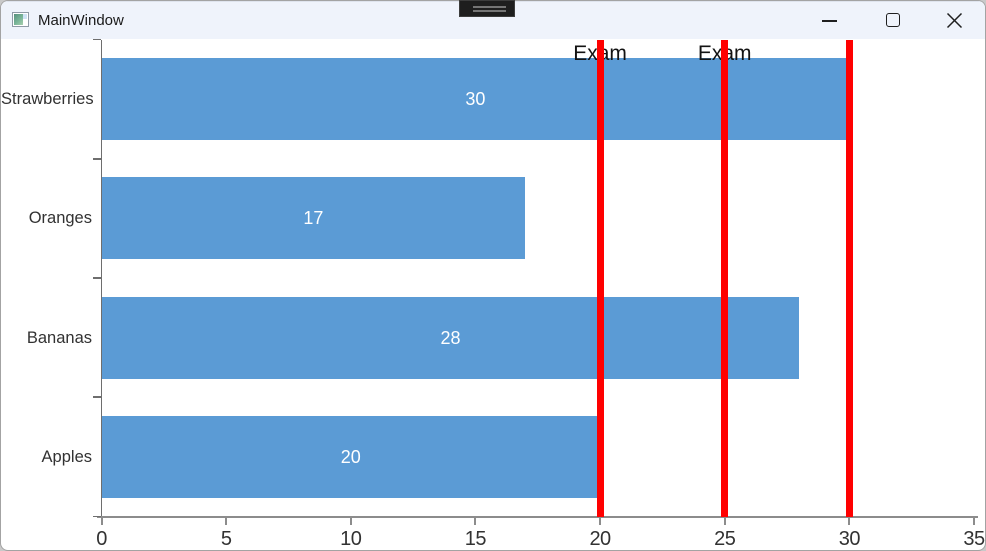 This screenshot has width=986, height=551. What do you see at coordinates (725, 538) in the screenshot?
I see `x-tick-label: 25` at bounding box center [725, 538].